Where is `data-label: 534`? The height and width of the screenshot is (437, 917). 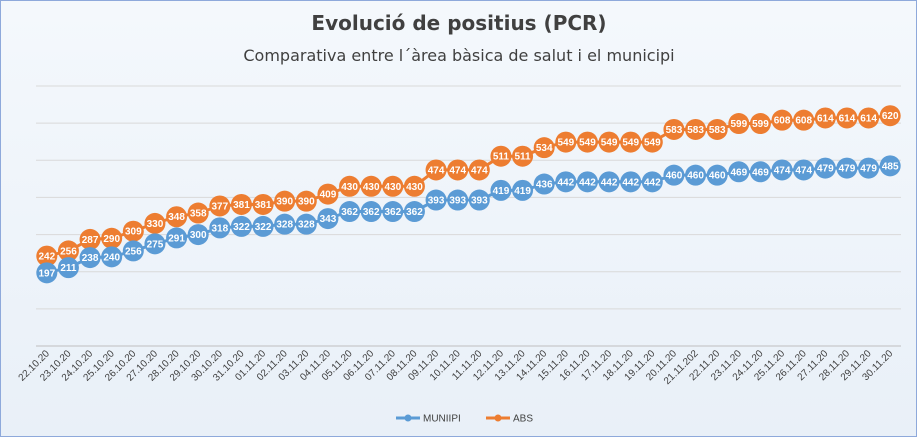
data-label: 534 is located at coordinates (544, 148).